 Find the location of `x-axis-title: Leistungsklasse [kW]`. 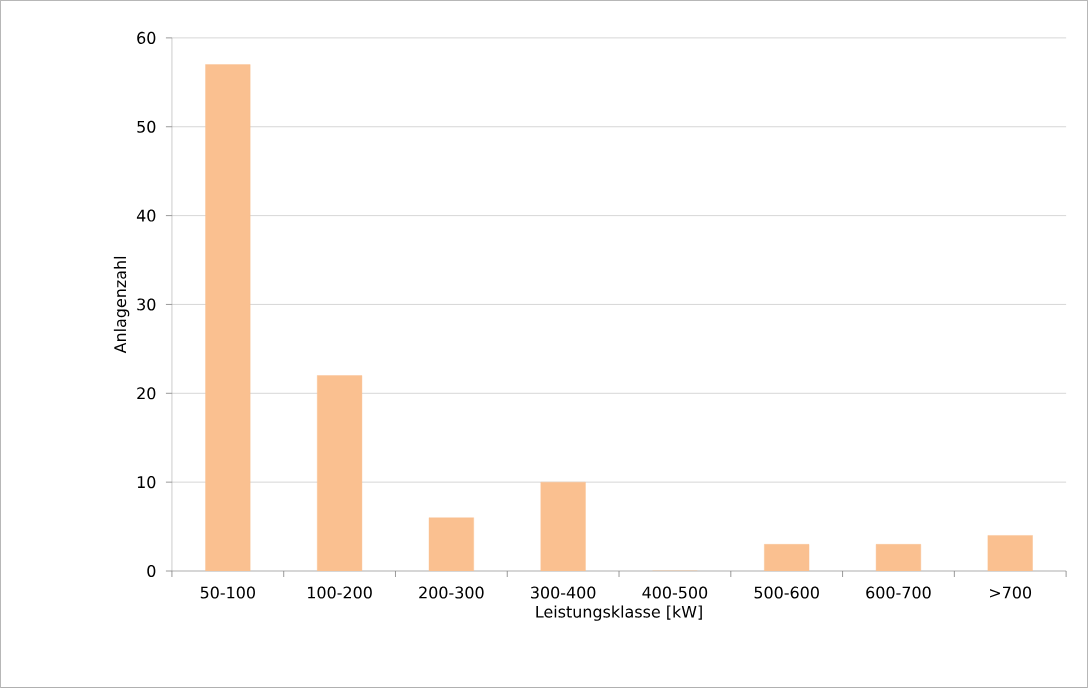

x-axis-title: Leistungsklasse [kW] is located at coordinates (619, 613).